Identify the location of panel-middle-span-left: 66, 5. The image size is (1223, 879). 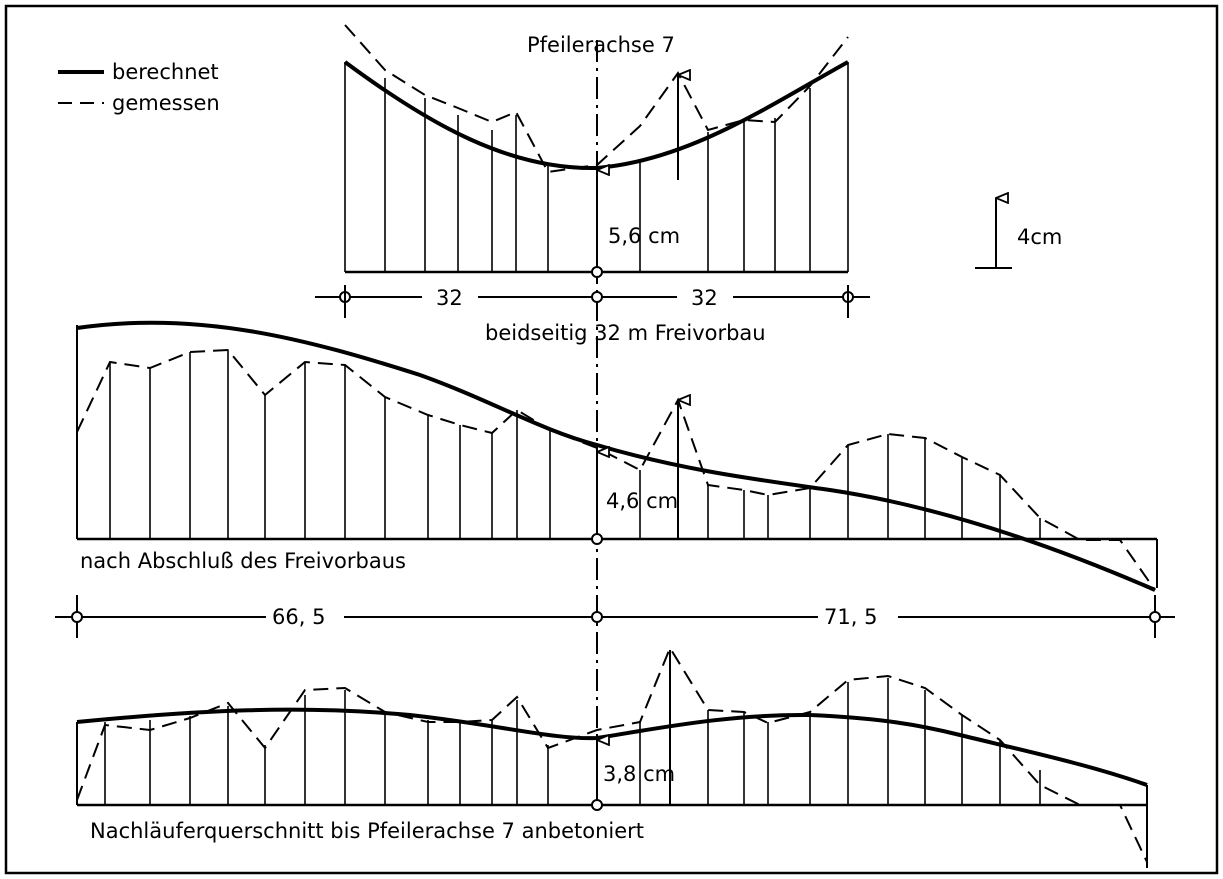
(298, 617).